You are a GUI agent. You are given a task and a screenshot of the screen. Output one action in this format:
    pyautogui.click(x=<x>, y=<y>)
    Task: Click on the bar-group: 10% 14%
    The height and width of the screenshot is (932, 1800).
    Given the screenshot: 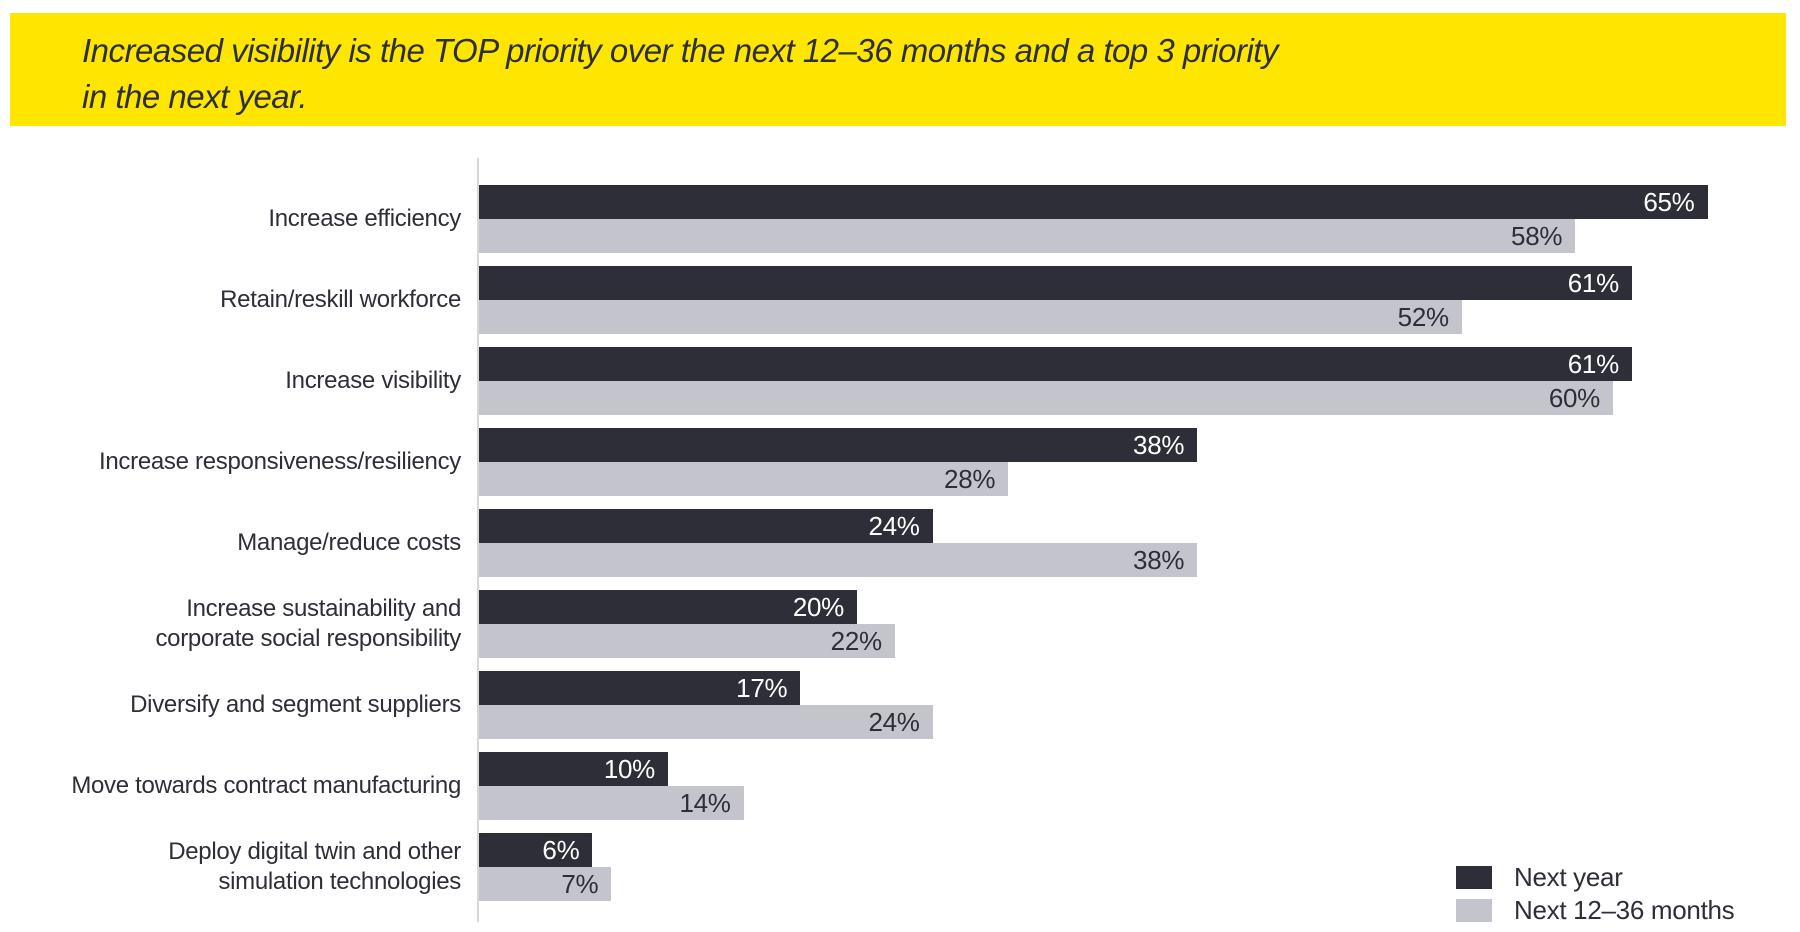 What is the action you would take?
    pyautogui.click(x=1139, y=786)
    